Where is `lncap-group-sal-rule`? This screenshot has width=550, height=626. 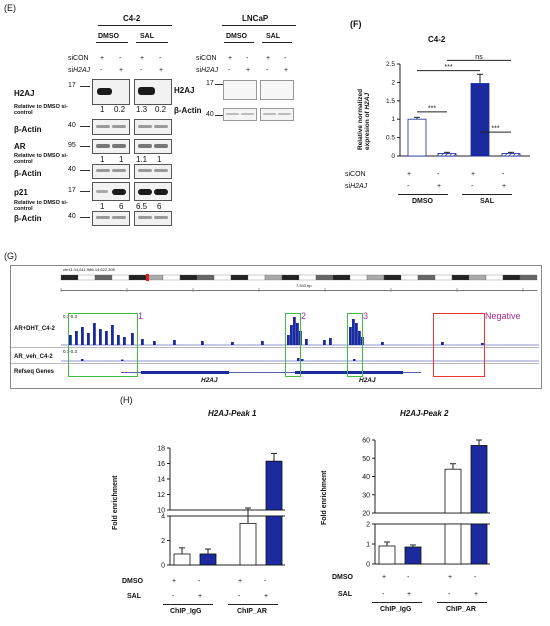 lncap-group-sal-rule is located at coordinates (277, 42).